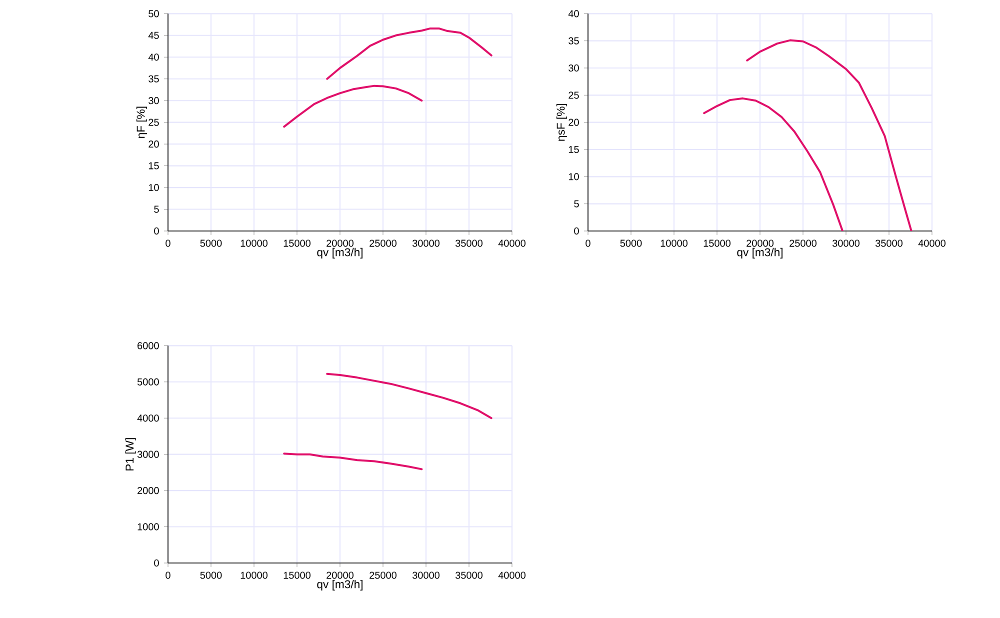 This screenshot has width=1000, height=618. Describe the element at coordinates (148, 418) in the screenshot. I see `y-tick-label: 4000` at that location.